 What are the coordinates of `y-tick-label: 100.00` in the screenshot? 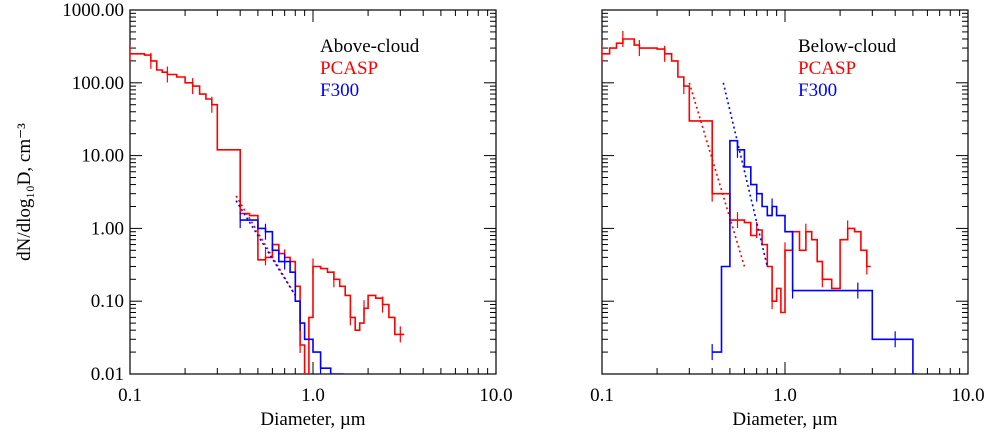 It's located at (98, 83).